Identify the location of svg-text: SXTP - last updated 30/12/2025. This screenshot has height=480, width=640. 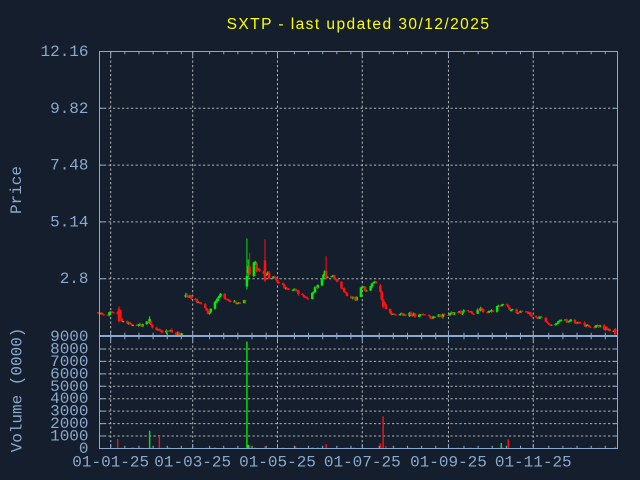
(359, 24).